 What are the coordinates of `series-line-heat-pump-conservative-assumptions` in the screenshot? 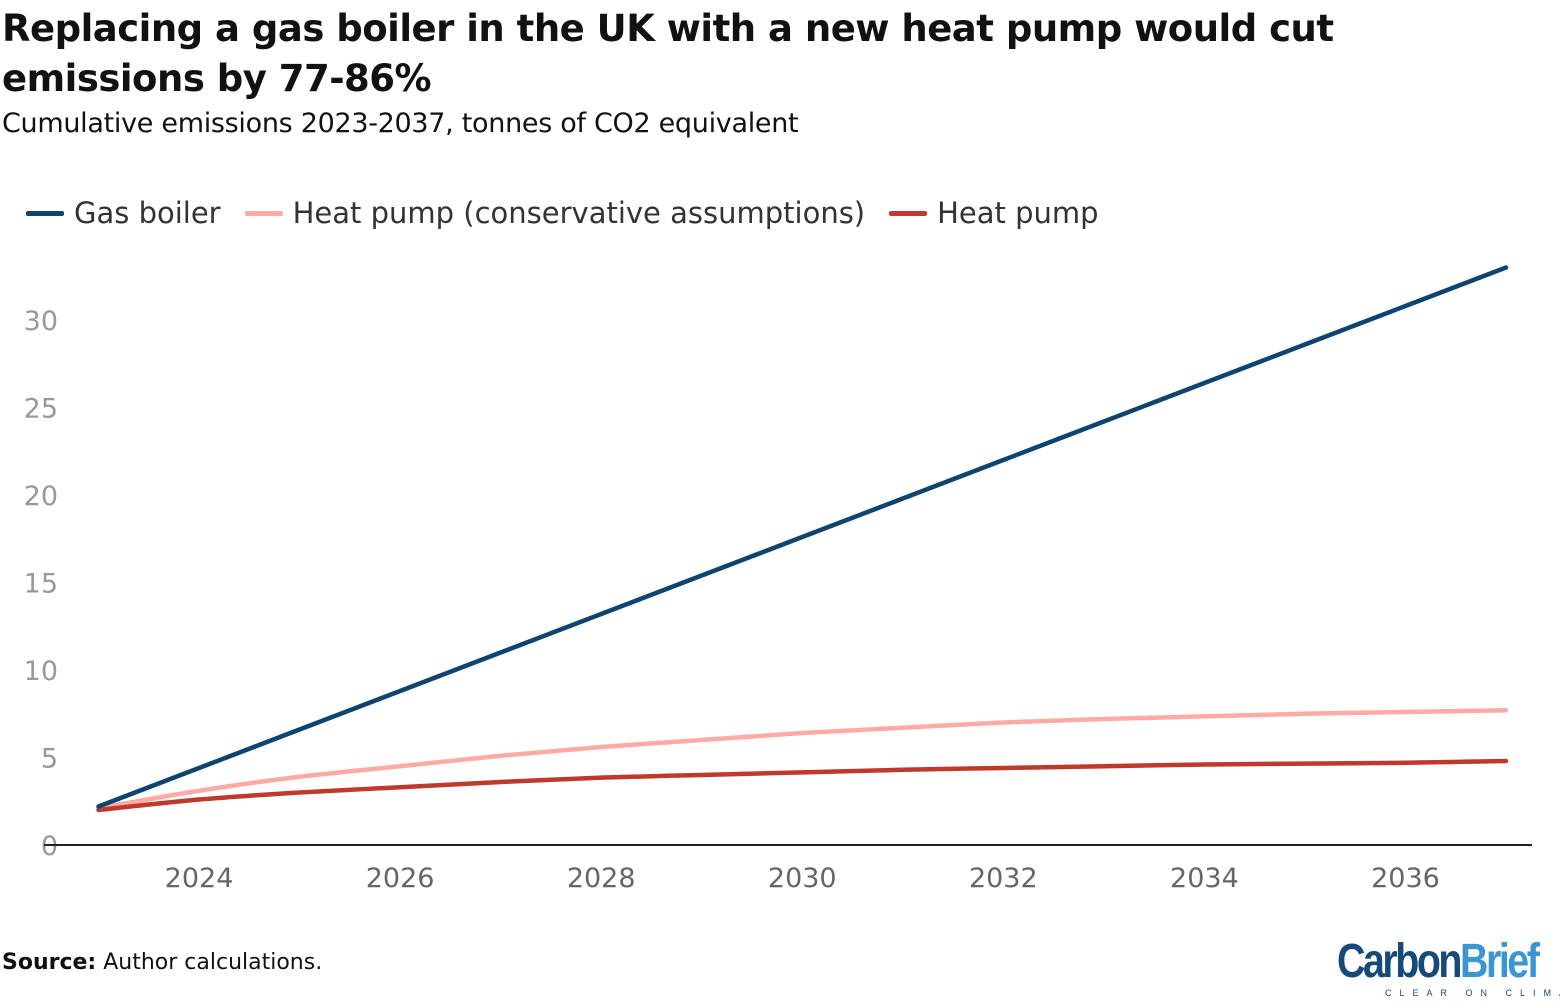 It's located at (802, 759).